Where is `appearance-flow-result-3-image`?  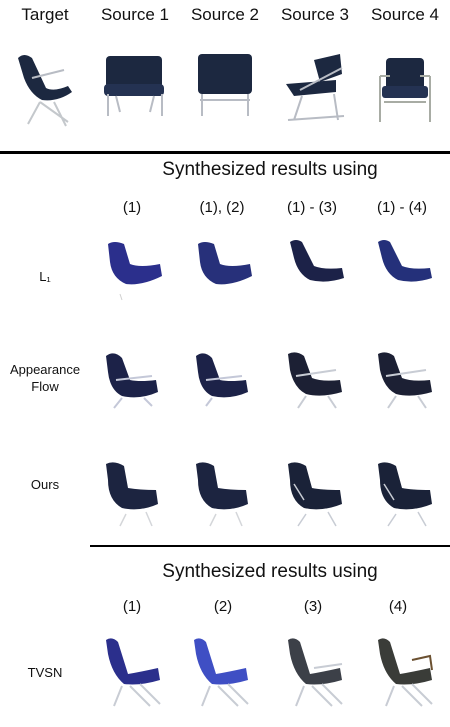
appearance-flow-result-3-image is located at coordinates (315, 380).